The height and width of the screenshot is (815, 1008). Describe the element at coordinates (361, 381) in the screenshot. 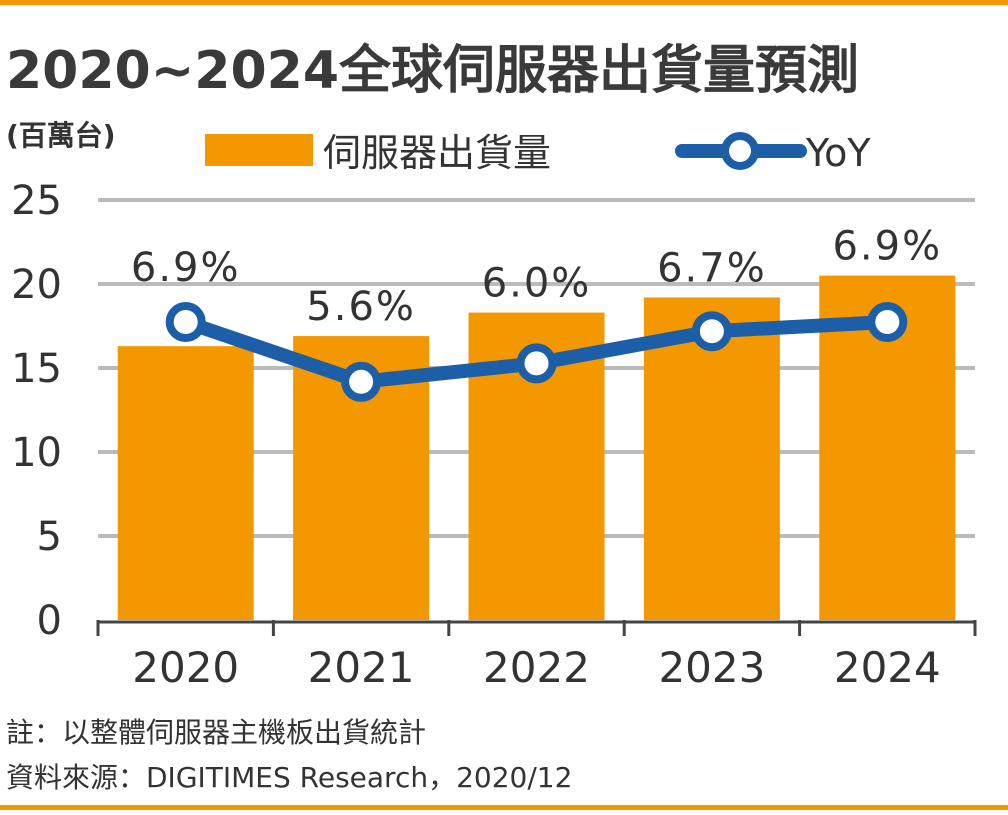

I see `yoy-marker-2021` at that location.